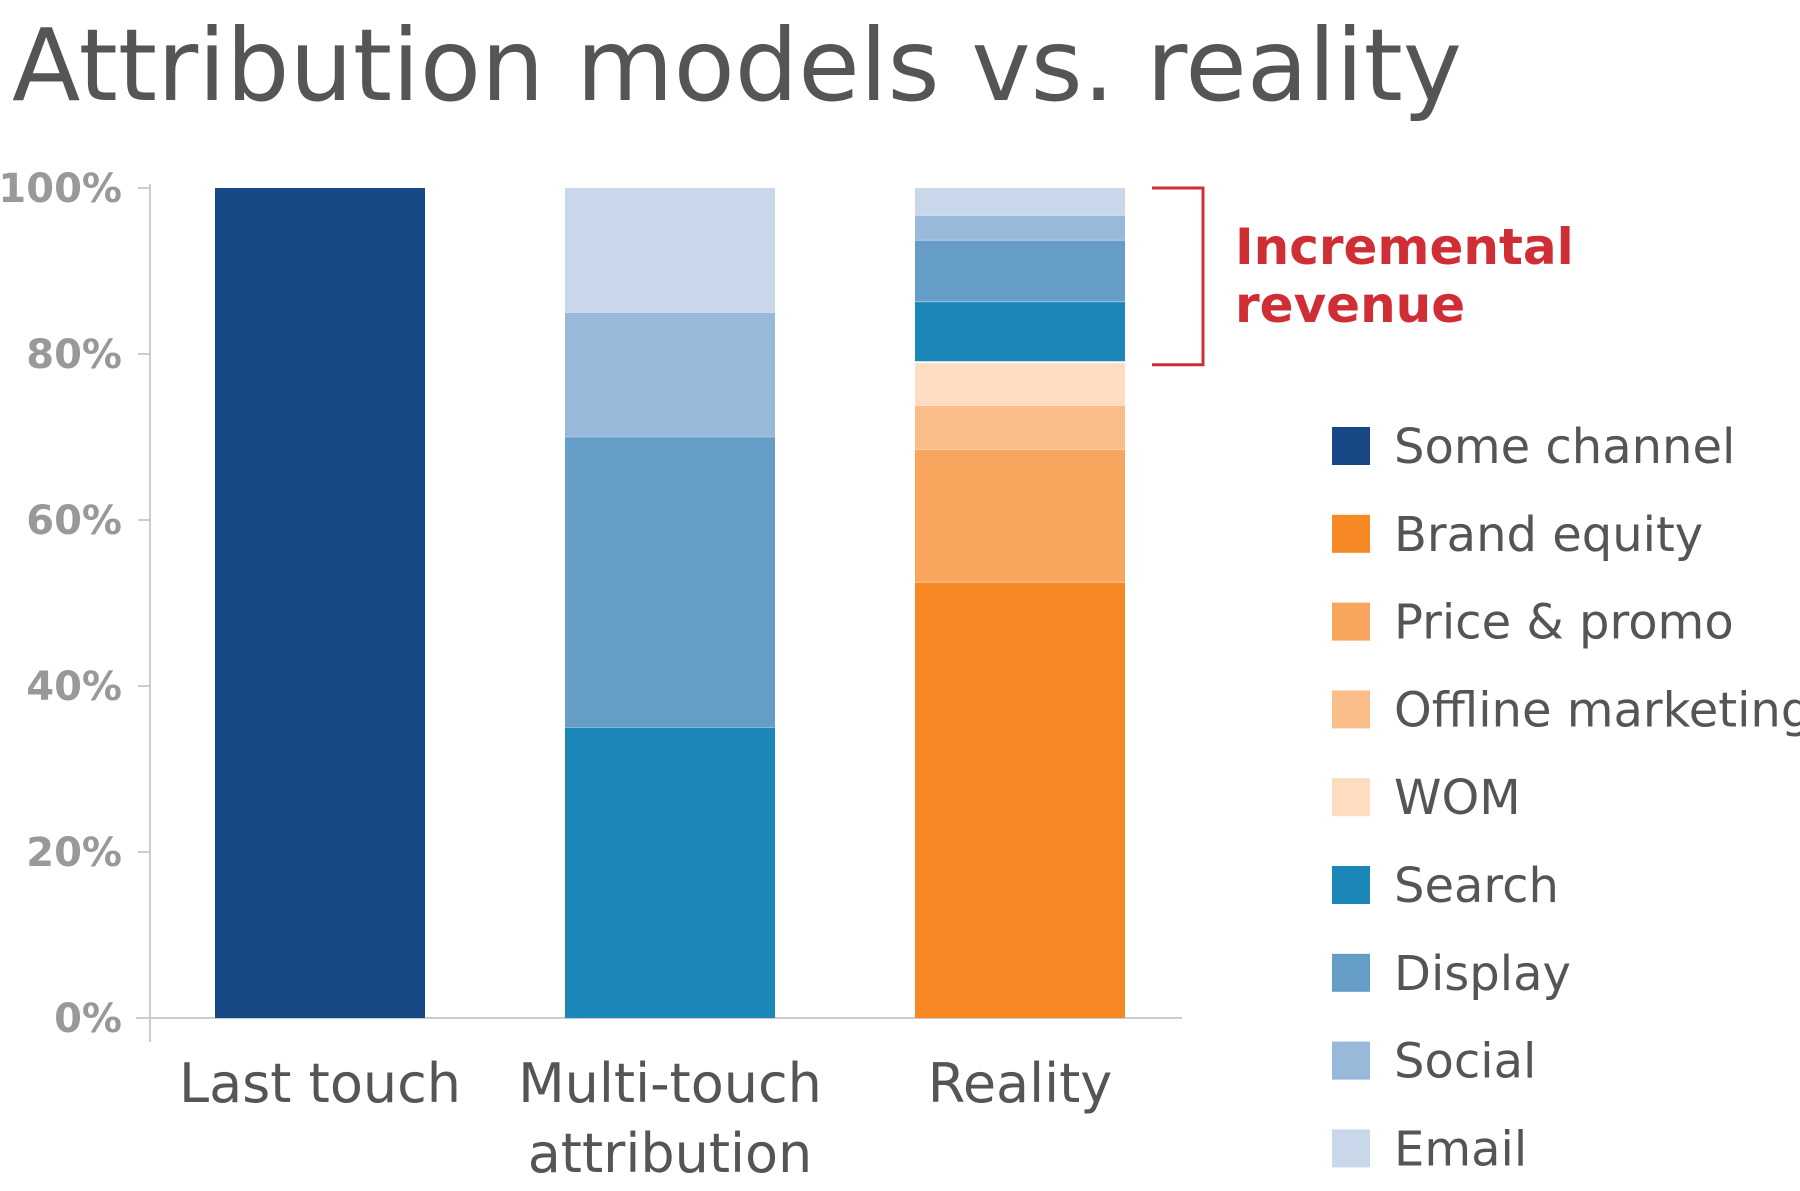  I want to click on x-category-label: attribution, so click(670, 1153).